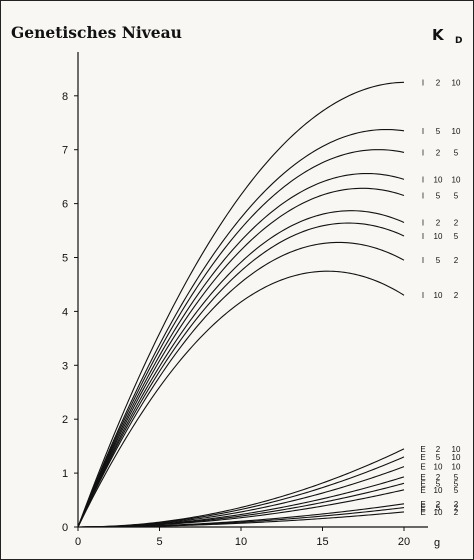  I want to click on series-label-i-5-10: 10, so click(456, 131).